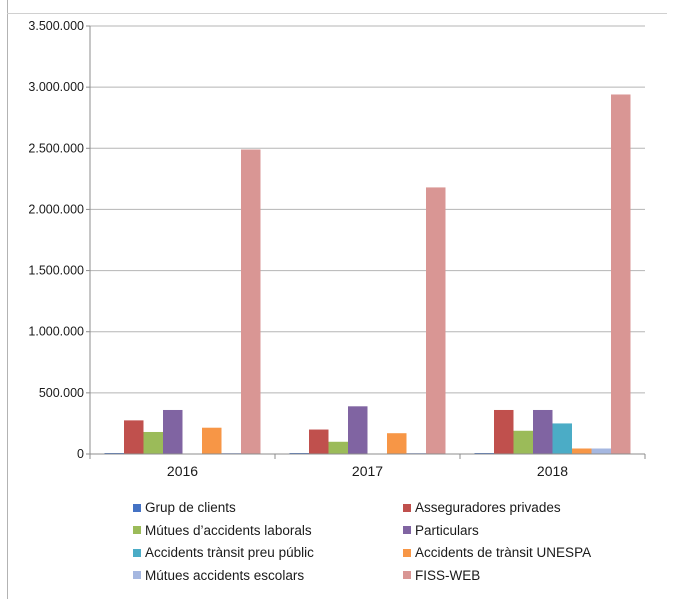 The image size is (673, 599). I want to click on legend-label: Particulars, so click(447, 530).